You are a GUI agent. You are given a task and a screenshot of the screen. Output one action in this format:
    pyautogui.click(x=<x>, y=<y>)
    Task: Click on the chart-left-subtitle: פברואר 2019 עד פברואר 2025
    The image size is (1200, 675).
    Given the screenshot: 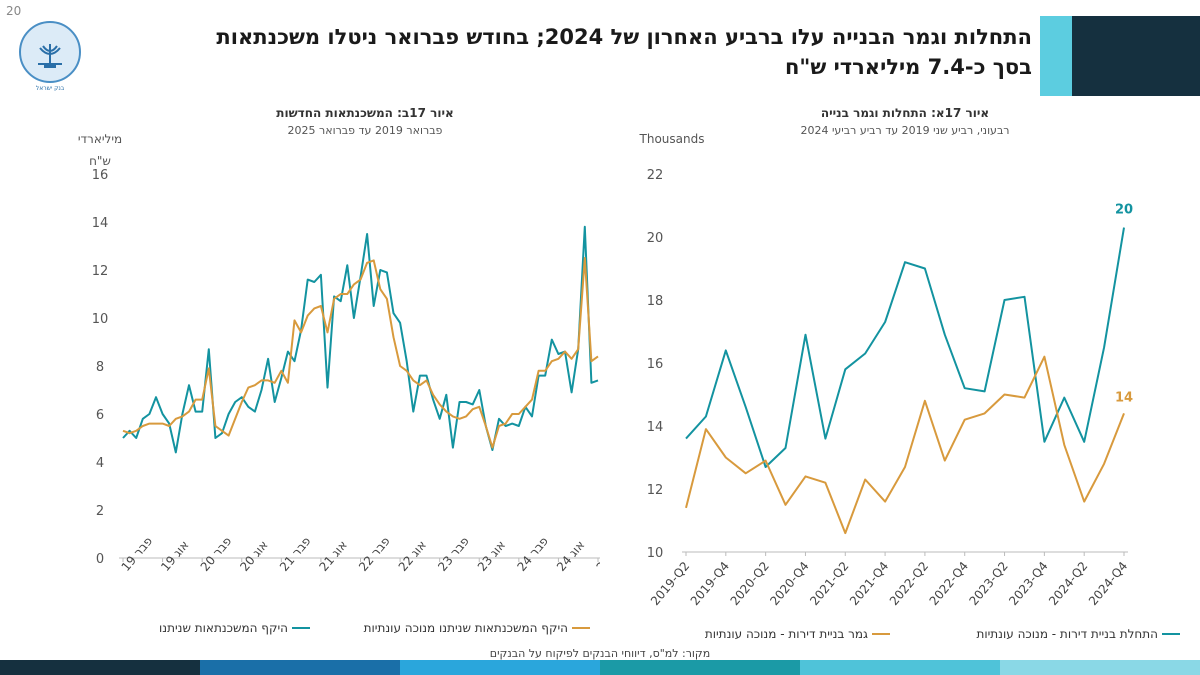 What is the action you would take?
    pyautogui.click(x=365, y=130)
    